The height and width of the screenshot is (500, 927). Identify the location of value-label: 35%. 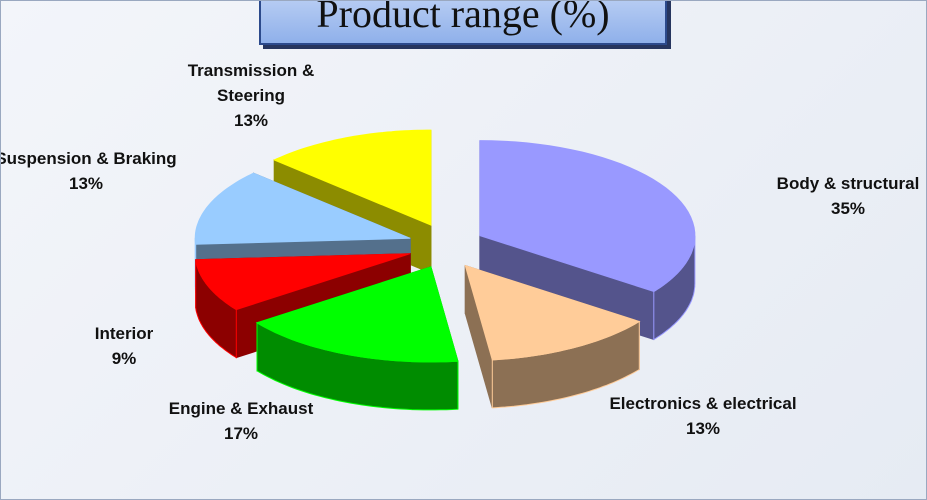
(848, 208).